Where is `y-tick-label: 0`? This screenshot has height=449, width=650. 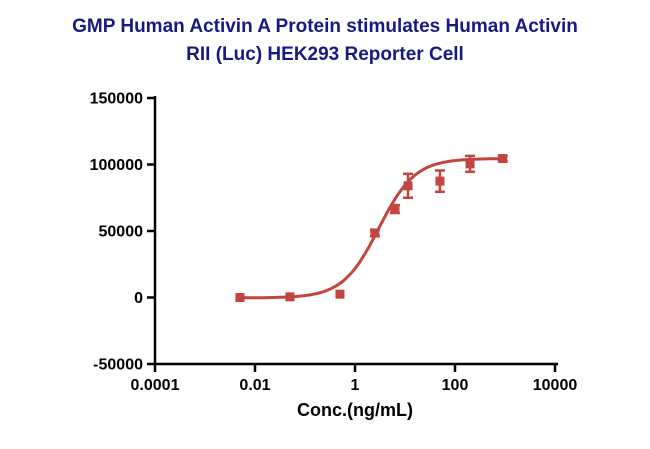
y-tick-label: 0 is located at coordinates (138, 298).